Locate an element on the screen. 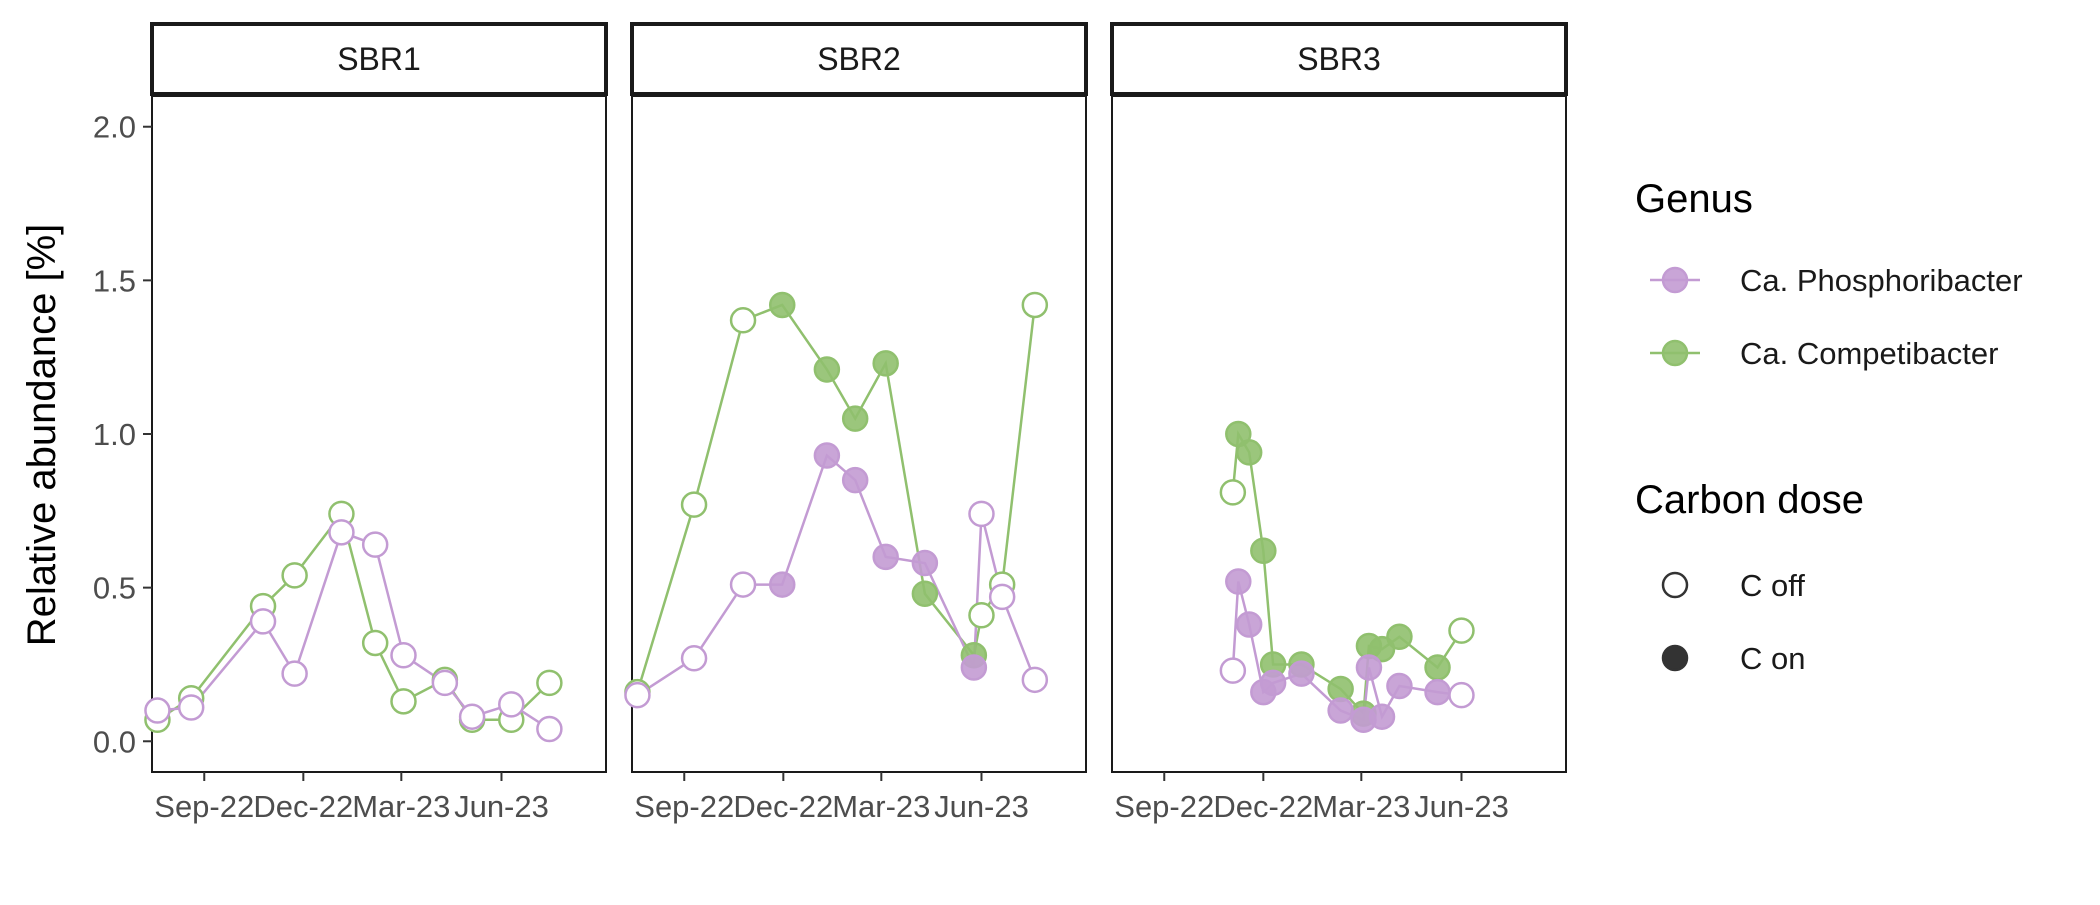 The image size is (2100, 905). legend-item-c-off: C off is located at coordinates (1733, 585).